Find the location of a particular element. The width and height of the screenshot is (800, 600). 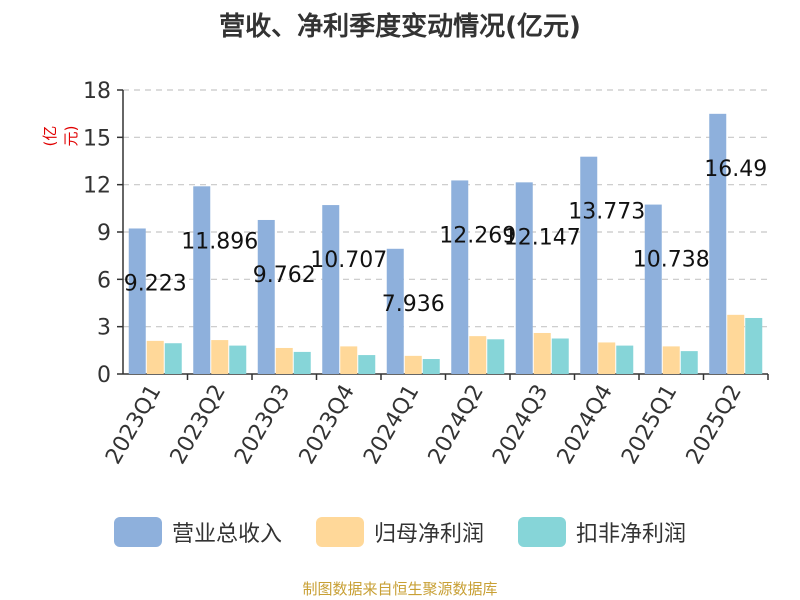

x-tick-label: 2024Q2 is located at coordinates (456, 425).